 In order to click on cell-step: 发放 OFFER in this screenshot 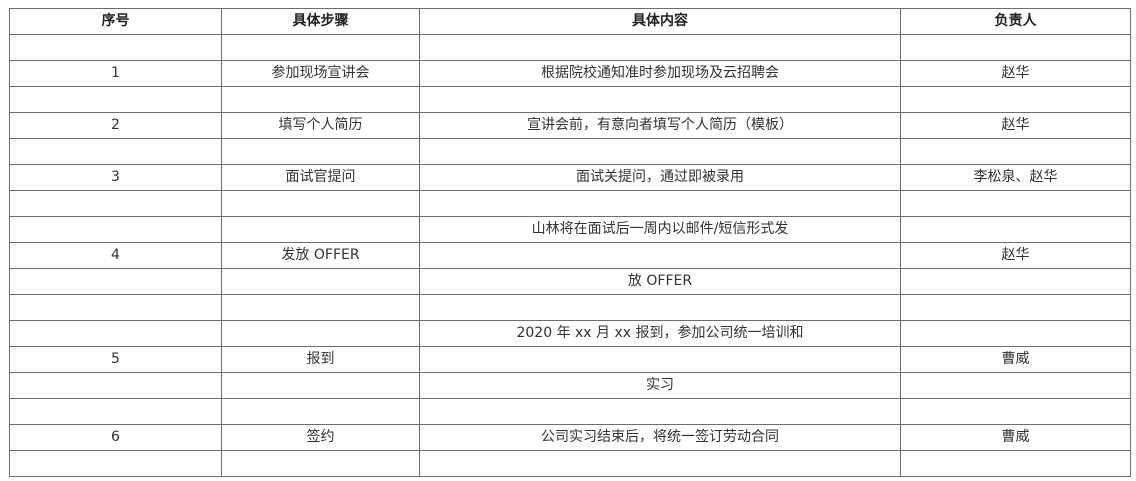, I will do `click(320, 255)`.